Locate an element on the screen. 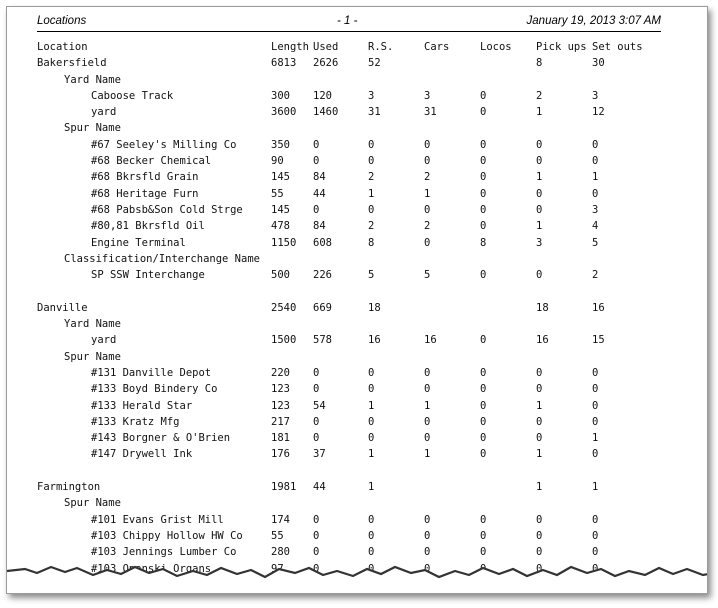 The width and height of the screenshot is (718, 608). cell-location: Danville is located at coordinates (62, 307).